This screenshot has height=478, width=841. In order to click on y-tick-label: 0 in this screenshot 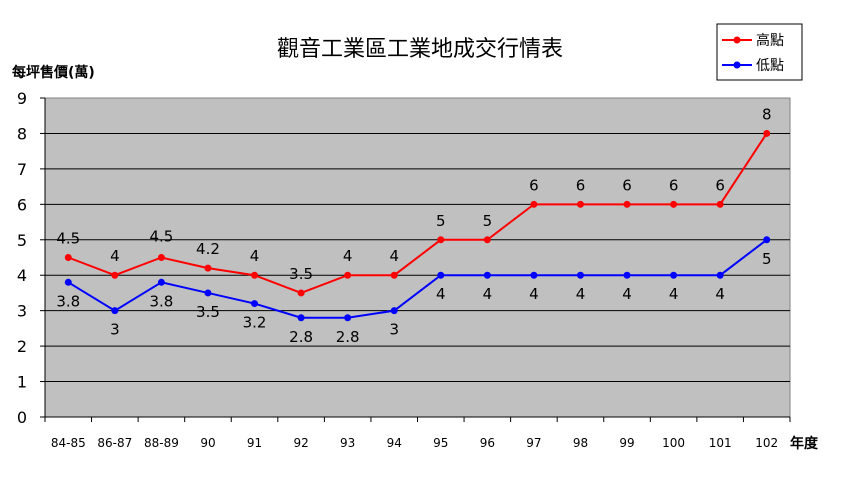, I will do `click(22, 417)`.